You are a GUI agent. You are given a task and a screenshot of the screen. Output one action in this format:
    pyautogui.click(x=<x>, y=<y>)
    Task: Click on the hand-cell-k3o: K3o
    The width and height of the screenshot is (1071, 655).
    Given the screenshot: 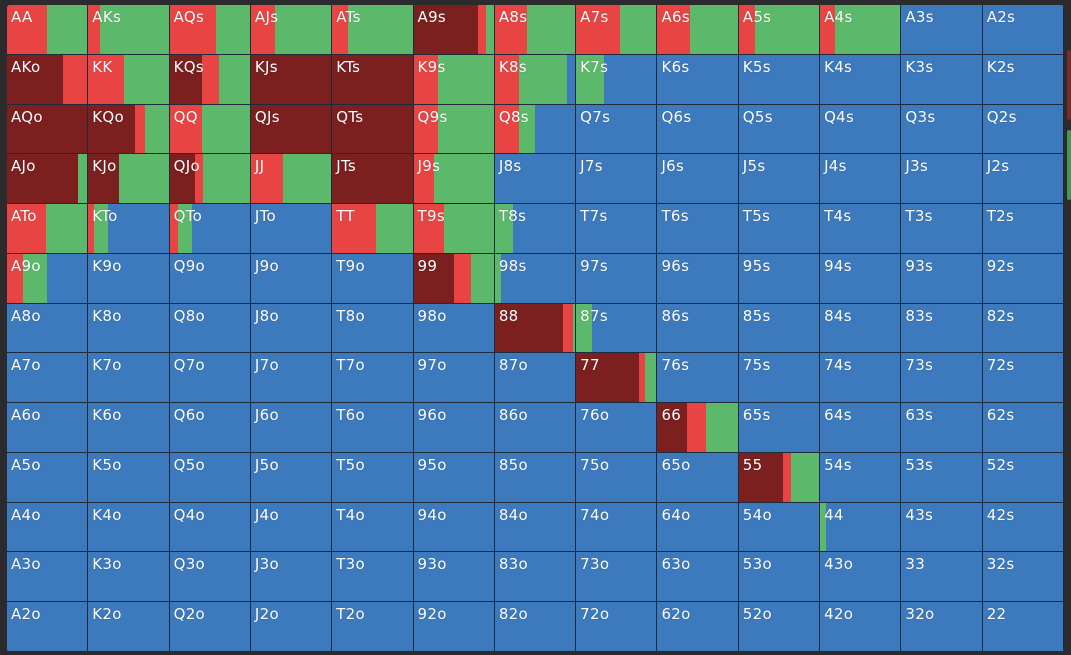 What is the action you would take?
    pyautogui.click(x=129, y=577)
    